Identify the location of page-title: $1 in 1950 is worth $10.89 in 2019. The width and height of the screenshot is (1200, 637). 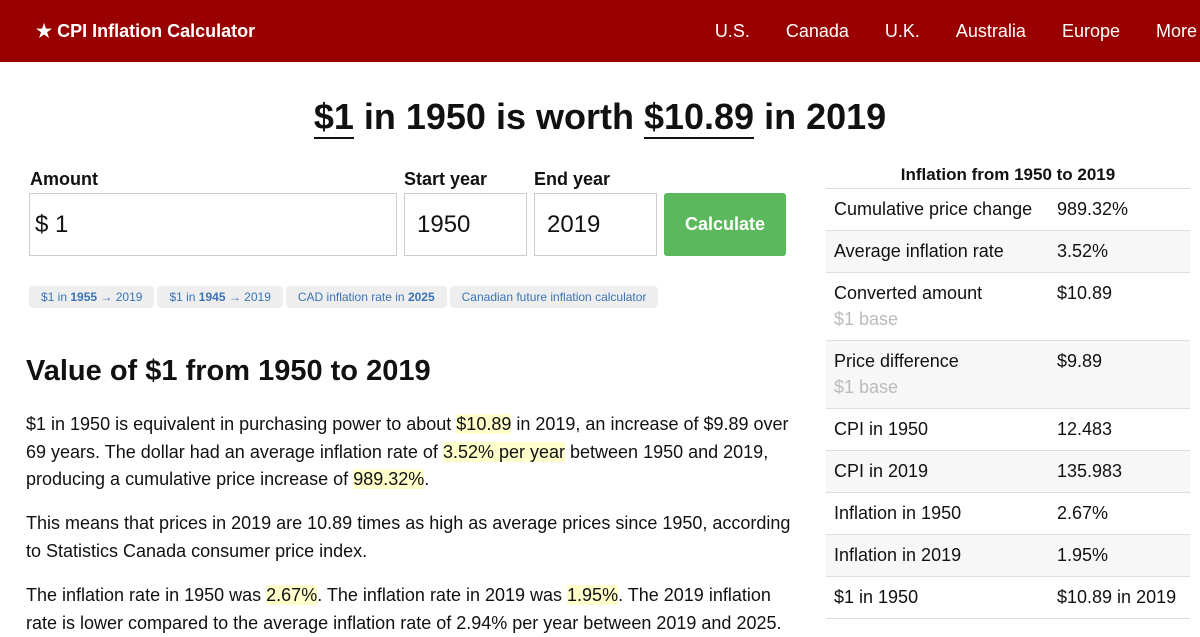
(600, 117).